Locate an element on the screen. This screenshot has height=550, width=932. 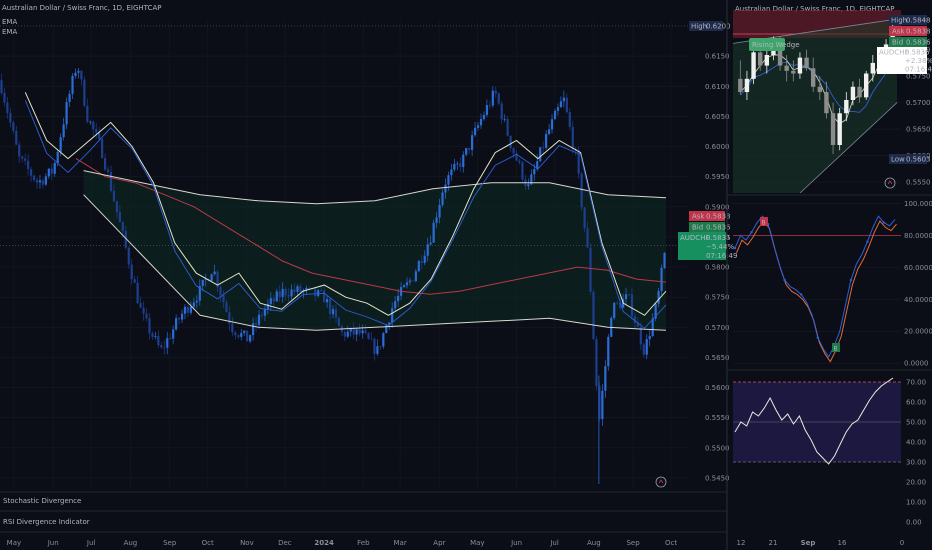
left-x-tick: Mar is located at coordinates (399, 543).